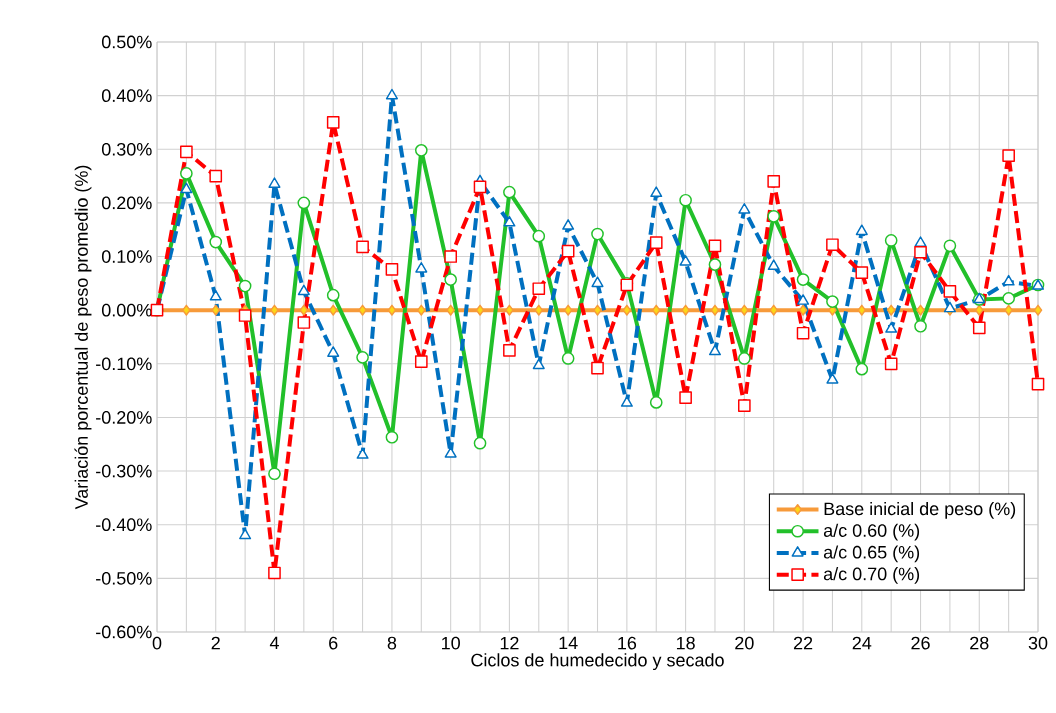  I want to click on x-axis-title: Ciclos de humedecido y secado, so click(597, 662).